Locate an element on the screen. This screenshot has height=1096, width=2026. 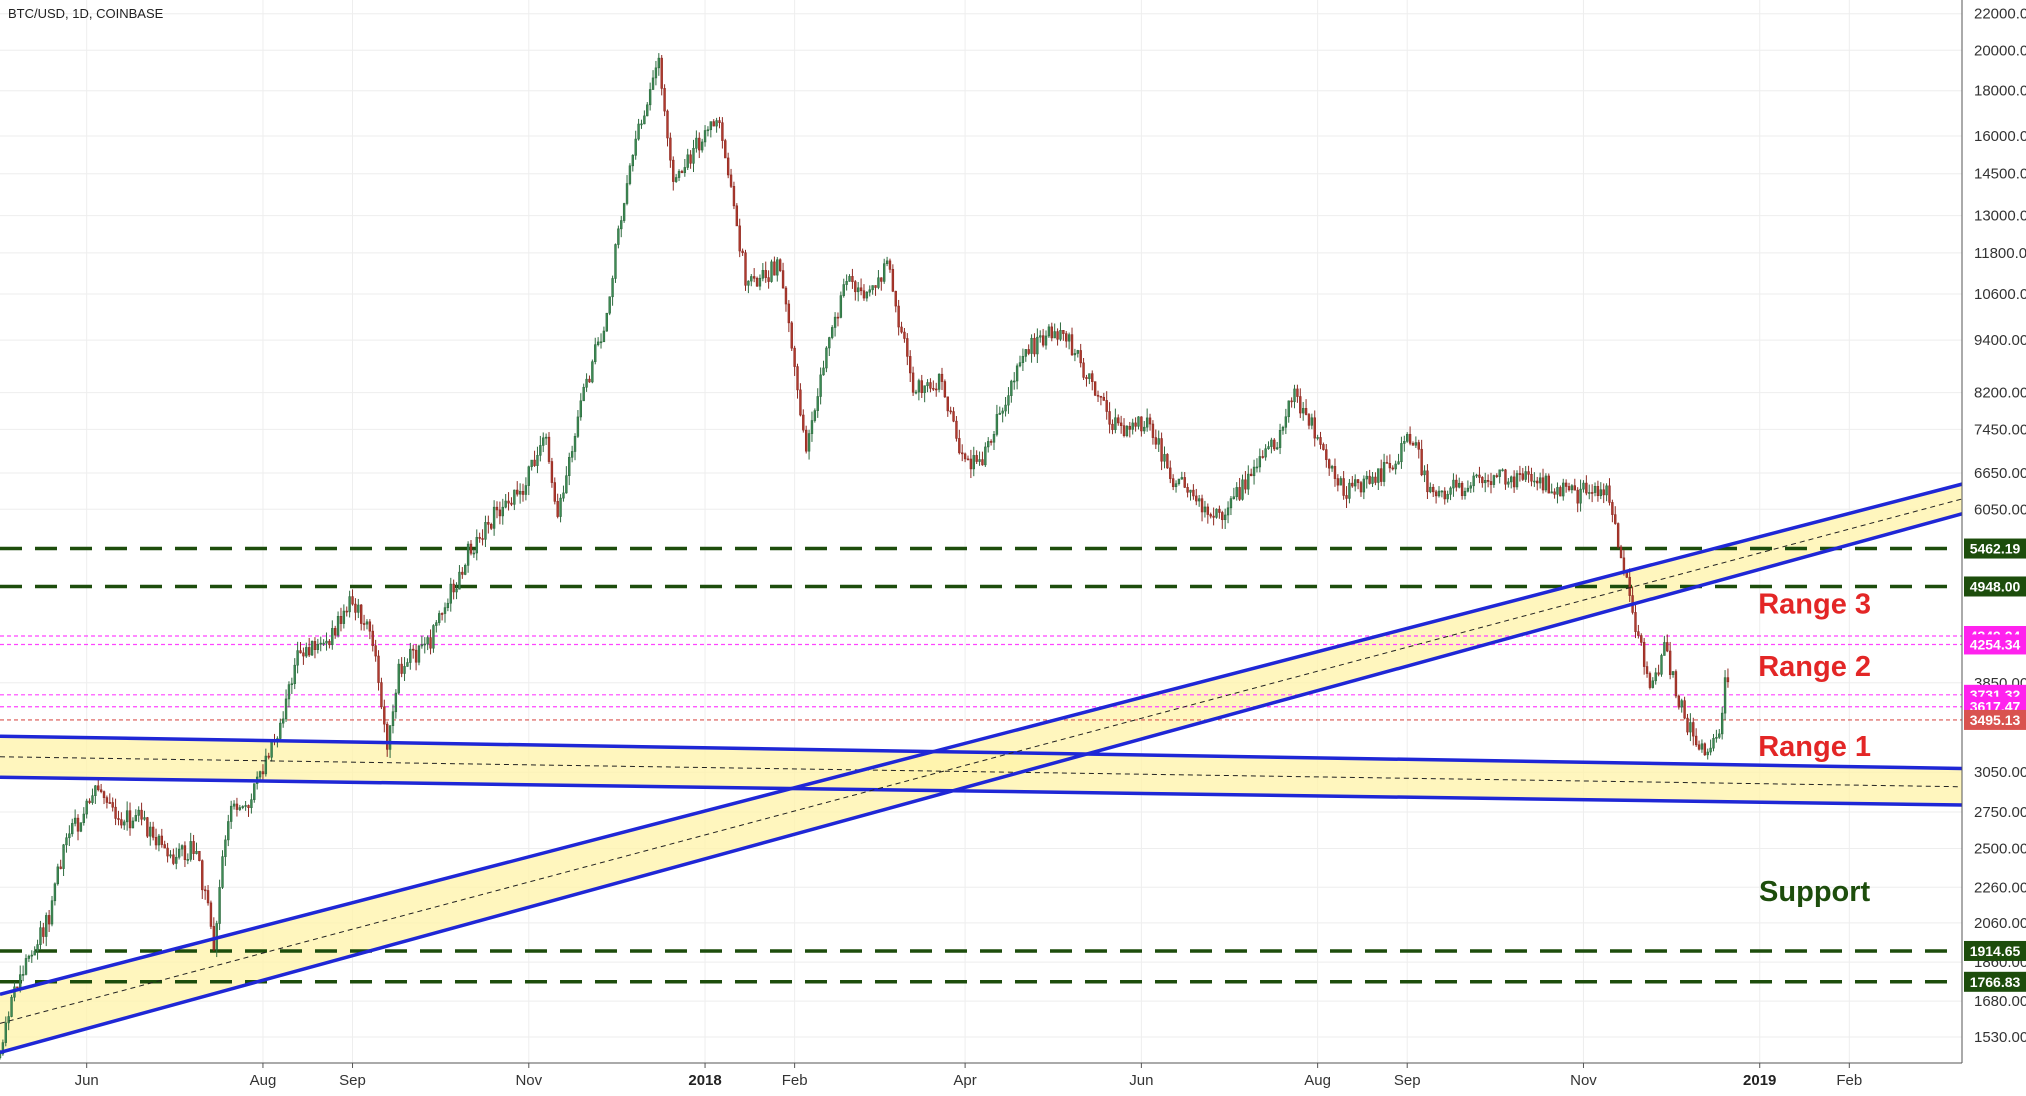
y-tick-label: 1530.00 is located at coordinates (2000, 1037).